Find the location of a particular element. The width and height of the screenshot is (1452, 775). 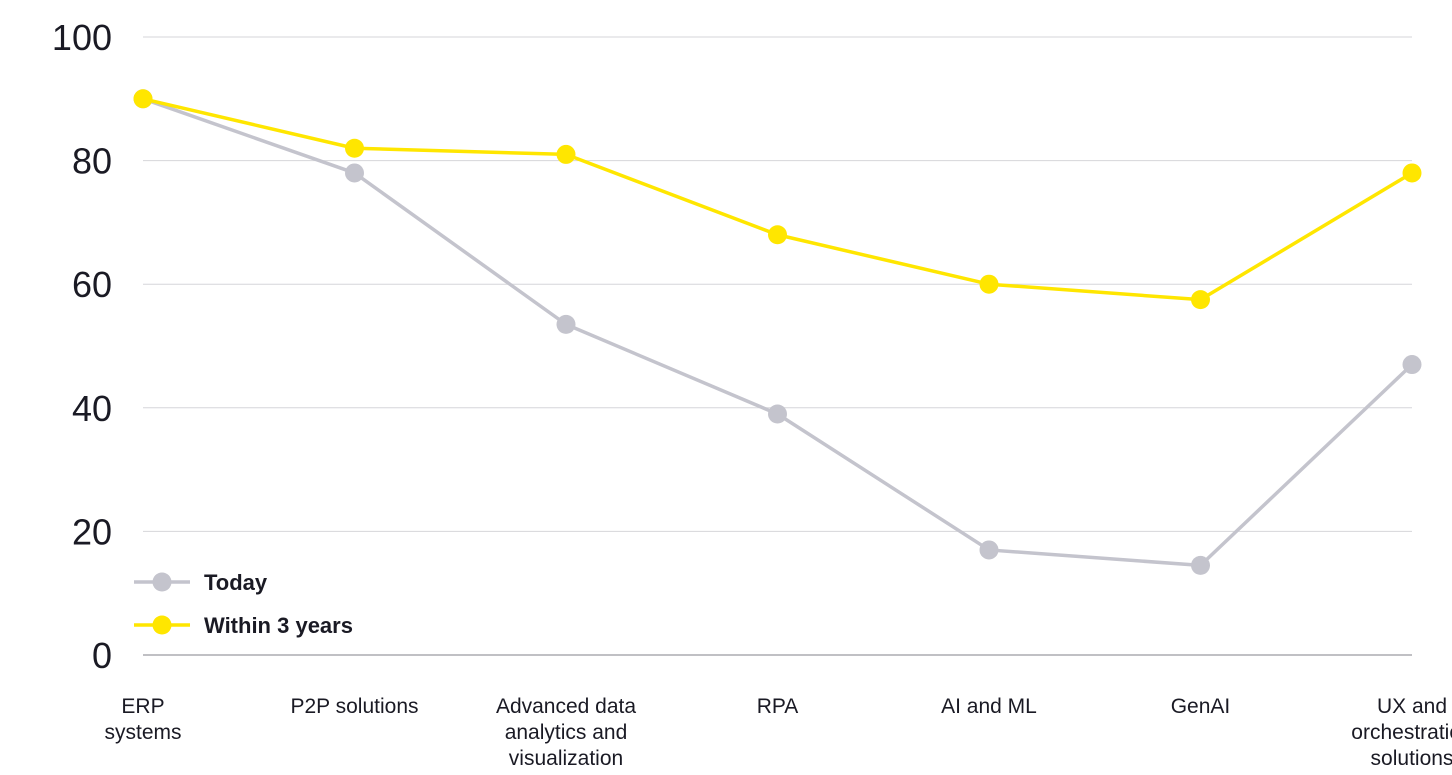

legend-item: Within 3 years is located at coordinates (243, 625).